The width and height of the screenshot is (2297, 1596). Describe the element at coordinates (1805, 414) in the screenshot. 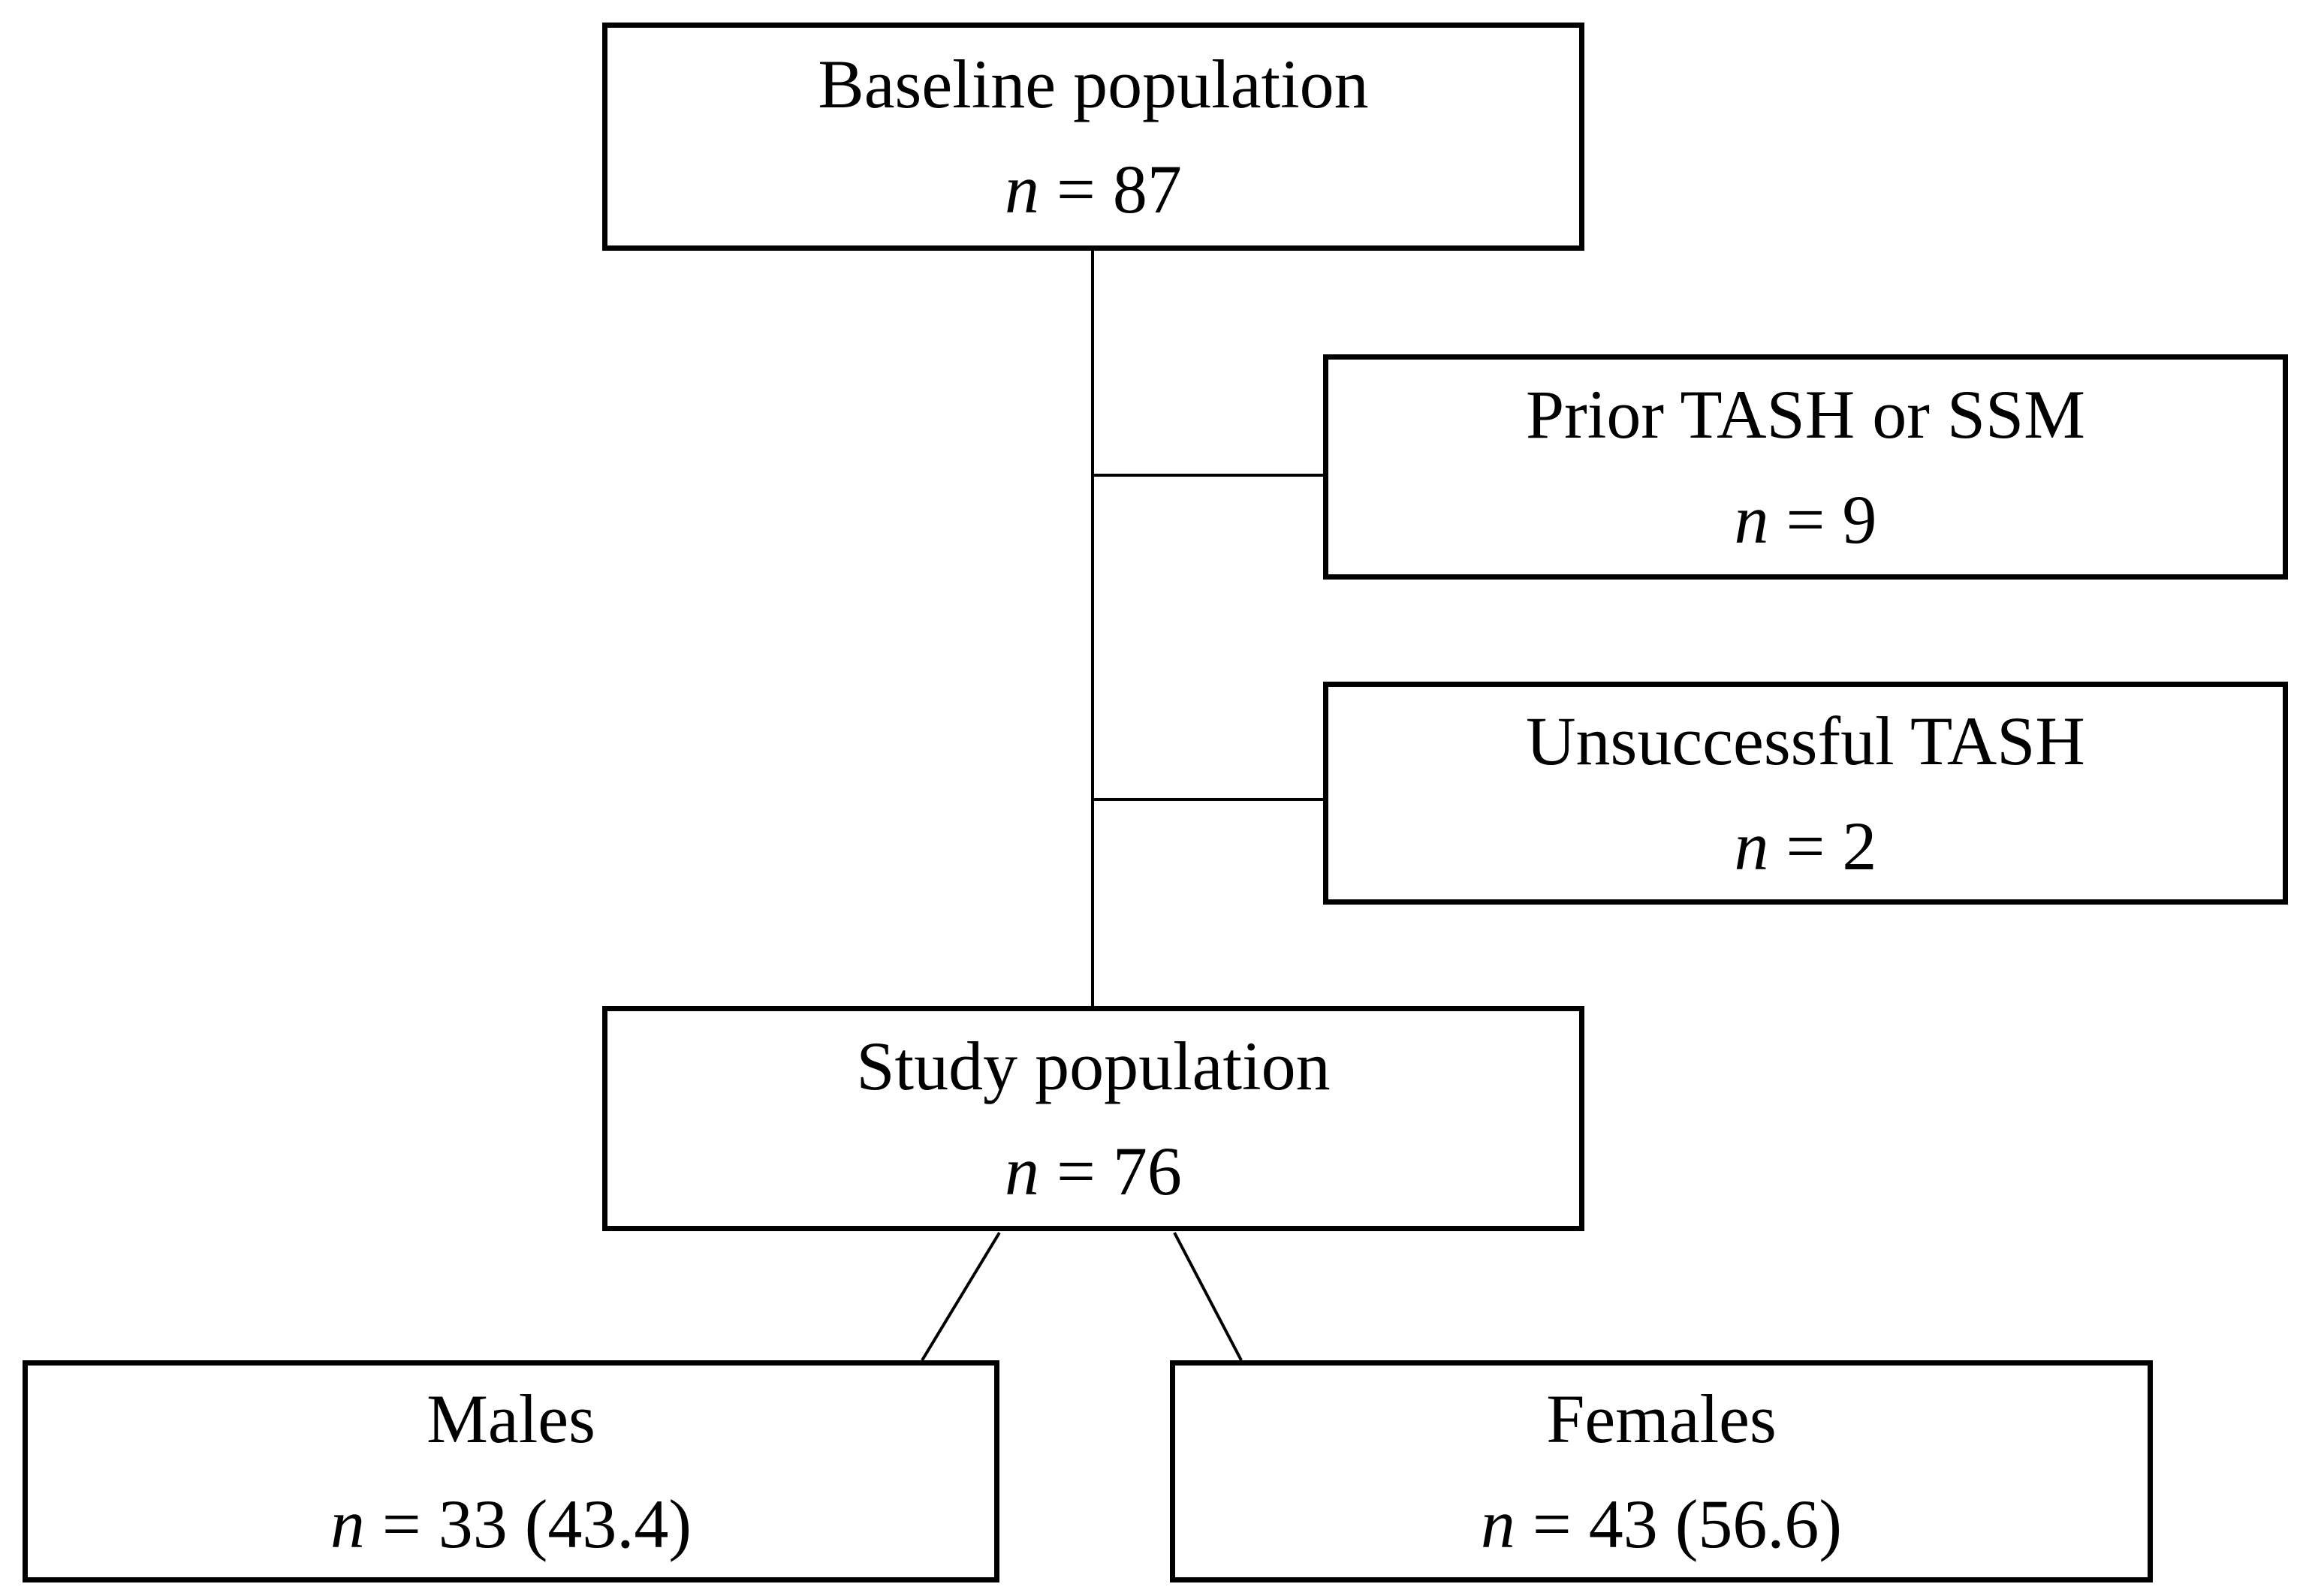

I see `box-title: Prior TASH or SSM` at that location.